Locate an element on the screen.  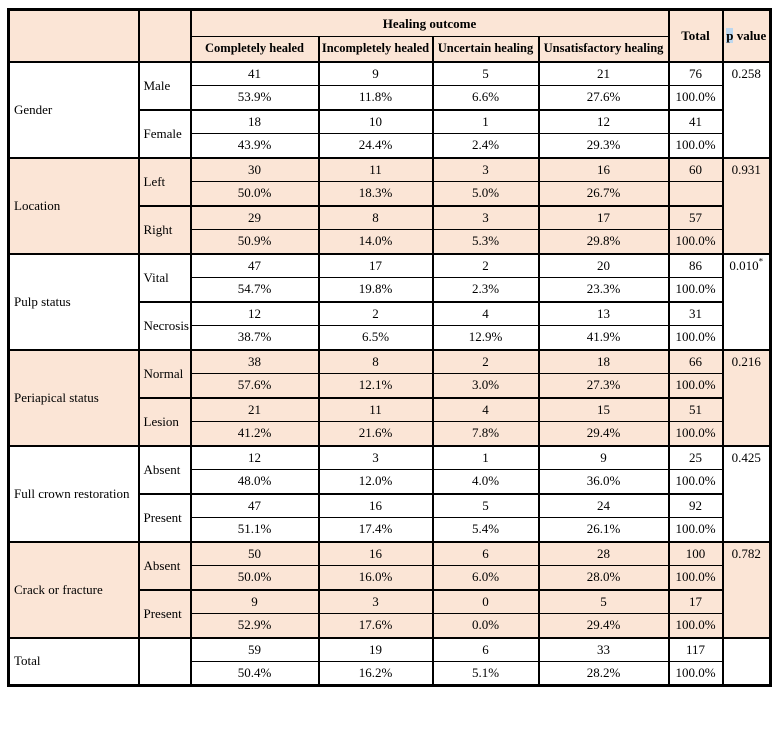
count-cell: 59 is located at coordinates (254, 649).